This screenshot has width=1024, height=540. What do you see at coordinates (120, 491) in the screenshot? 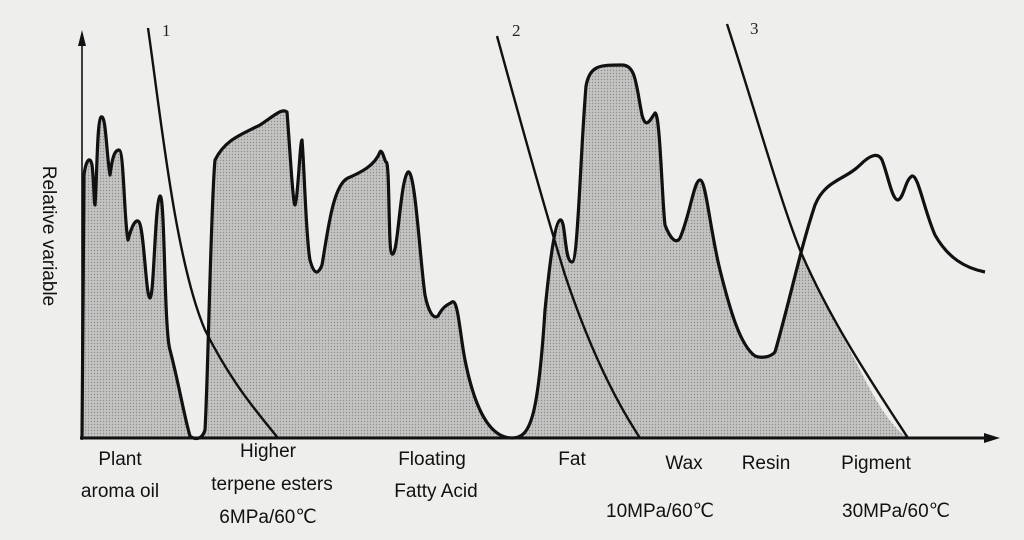
I see `component-label: aroma oil` at bounding box center [120, 491].